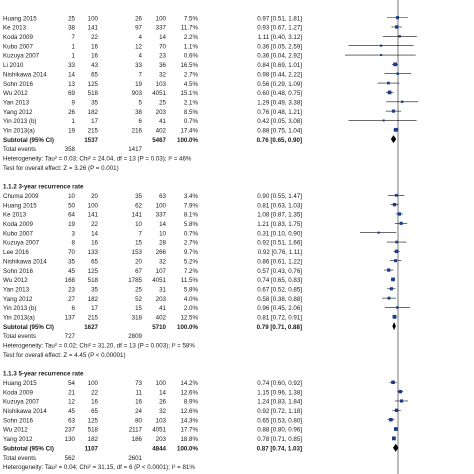 The height and width of the screenshot is (474, 474). I want to click on subtotal-weight: 100.0%, so click(187, 140).